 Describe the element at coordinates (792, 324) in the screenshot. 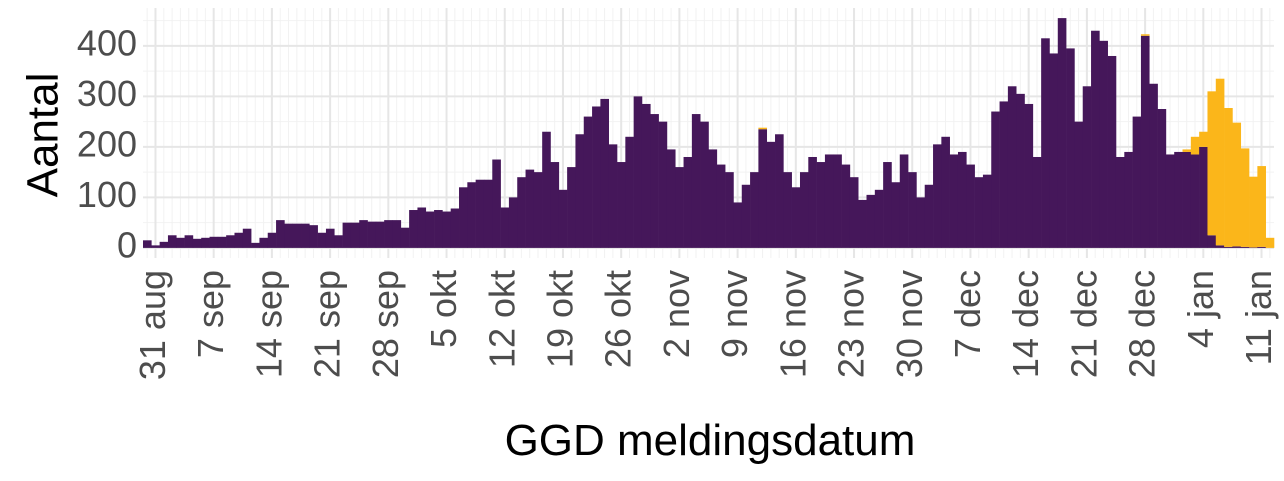

I see `x-tick-label: 16 nov` at that location.